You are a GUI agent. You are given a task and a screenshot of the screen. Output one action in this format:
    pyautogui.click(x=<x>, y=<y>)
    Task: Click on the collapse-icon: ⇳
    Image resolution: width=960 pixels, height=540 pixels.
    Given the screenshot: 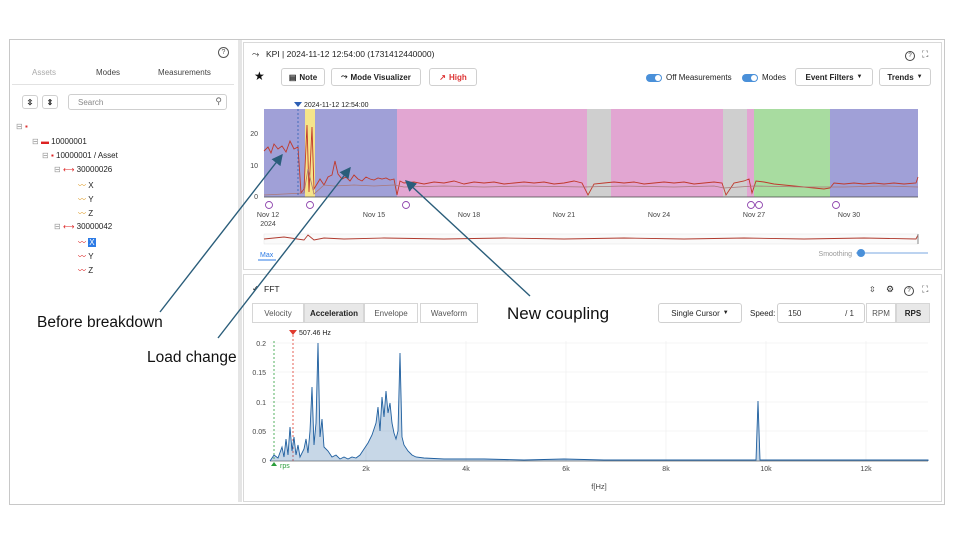 What is the action you would take?
    pyautogui.click(x=30, y=102)
    